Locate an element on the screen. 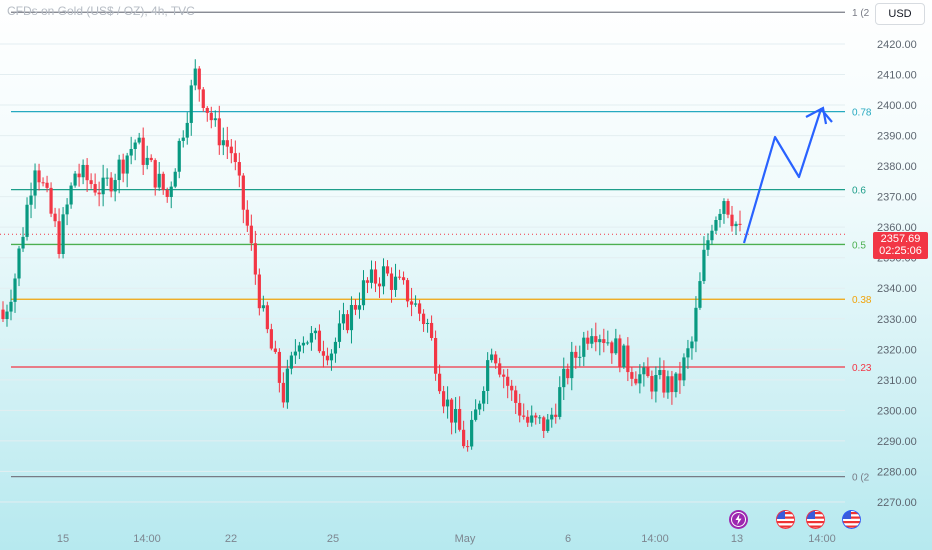 Image resolution: width=932 pixels, height=550 pixels. fib-level-label: 0.23 is located at coordinates (862, 368).